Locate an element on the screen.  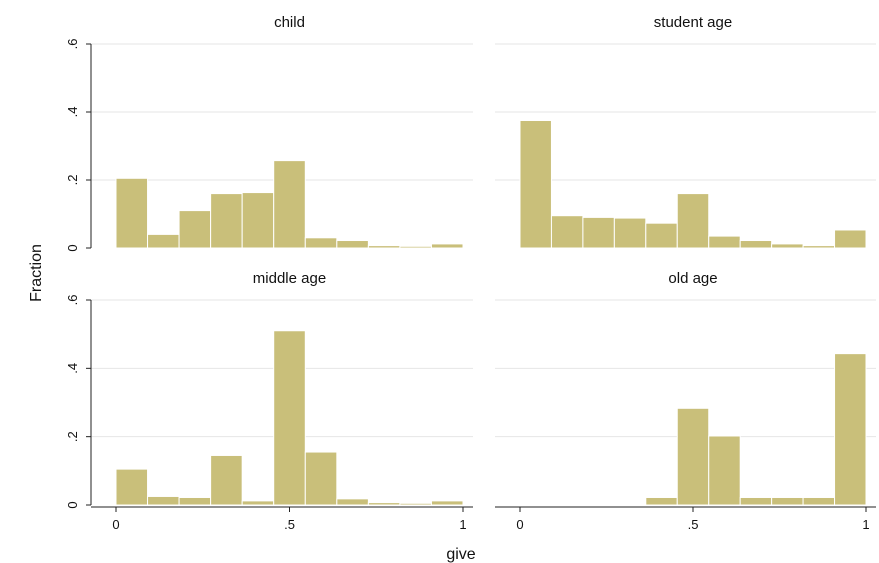
y-axis-label: Fraction is located at coordinates (36, 273).